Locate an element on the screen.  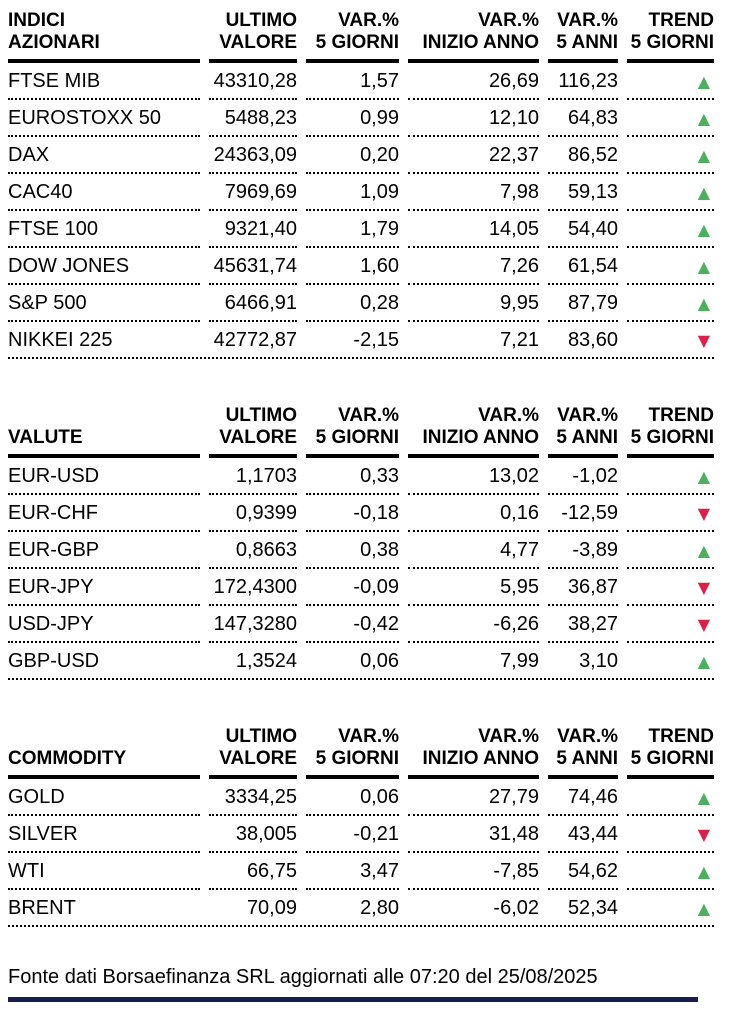
table-row: WTI 66,75 3,47 -7,85 54,62 ▲ is located at coordinates (361, 871).